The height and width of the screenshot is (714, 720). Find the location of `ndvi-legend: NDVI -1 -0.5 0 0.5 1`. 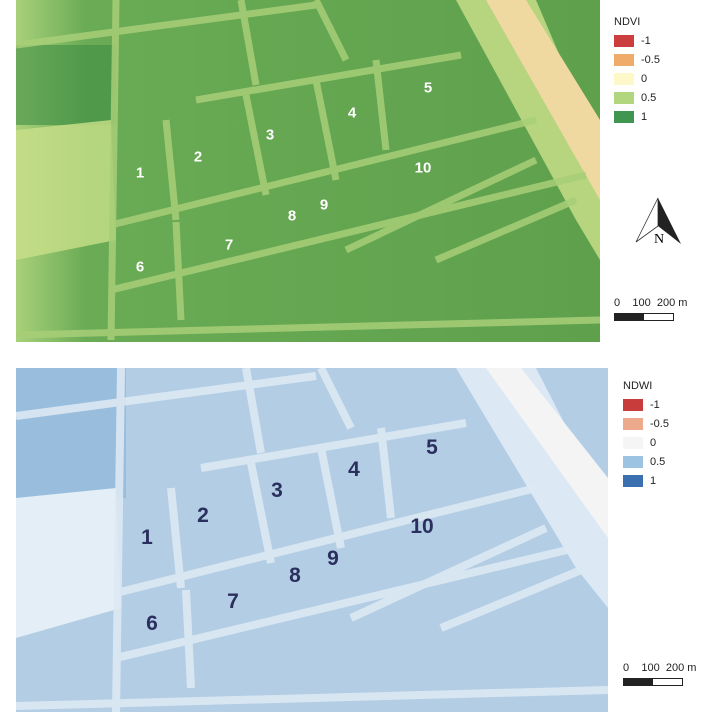

ndvi-legend: NDVI -1 -0.5 0 0.5 1 is located at coordinates (637, 71).